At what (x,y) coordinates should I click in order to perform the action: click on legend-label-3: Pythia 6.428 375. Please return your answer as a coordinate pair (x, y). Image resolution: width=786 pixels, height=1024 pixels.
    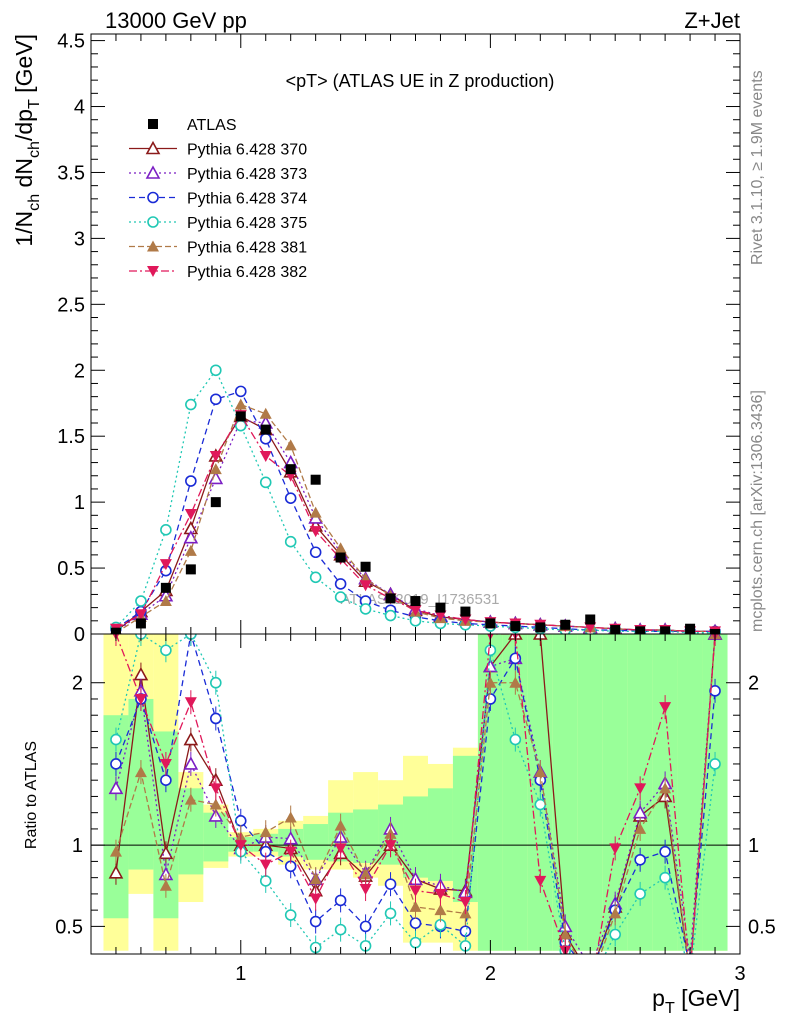
    Looking at the image, I should click on (247, 223).